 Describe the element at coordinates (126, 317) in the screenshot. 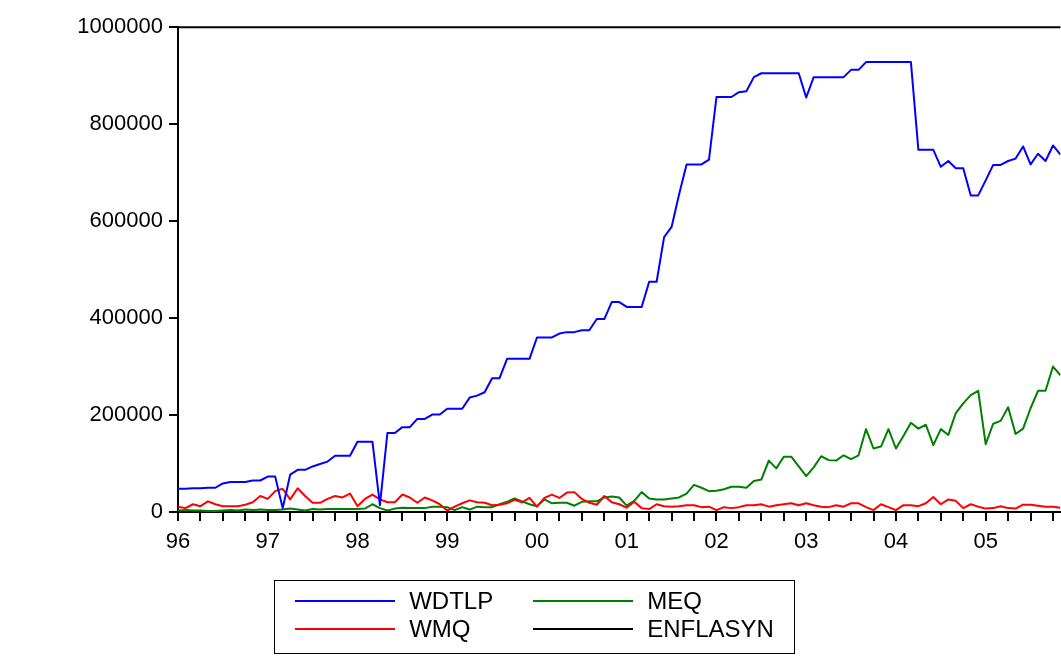

I see `y-tick-label: 400000` at that location.